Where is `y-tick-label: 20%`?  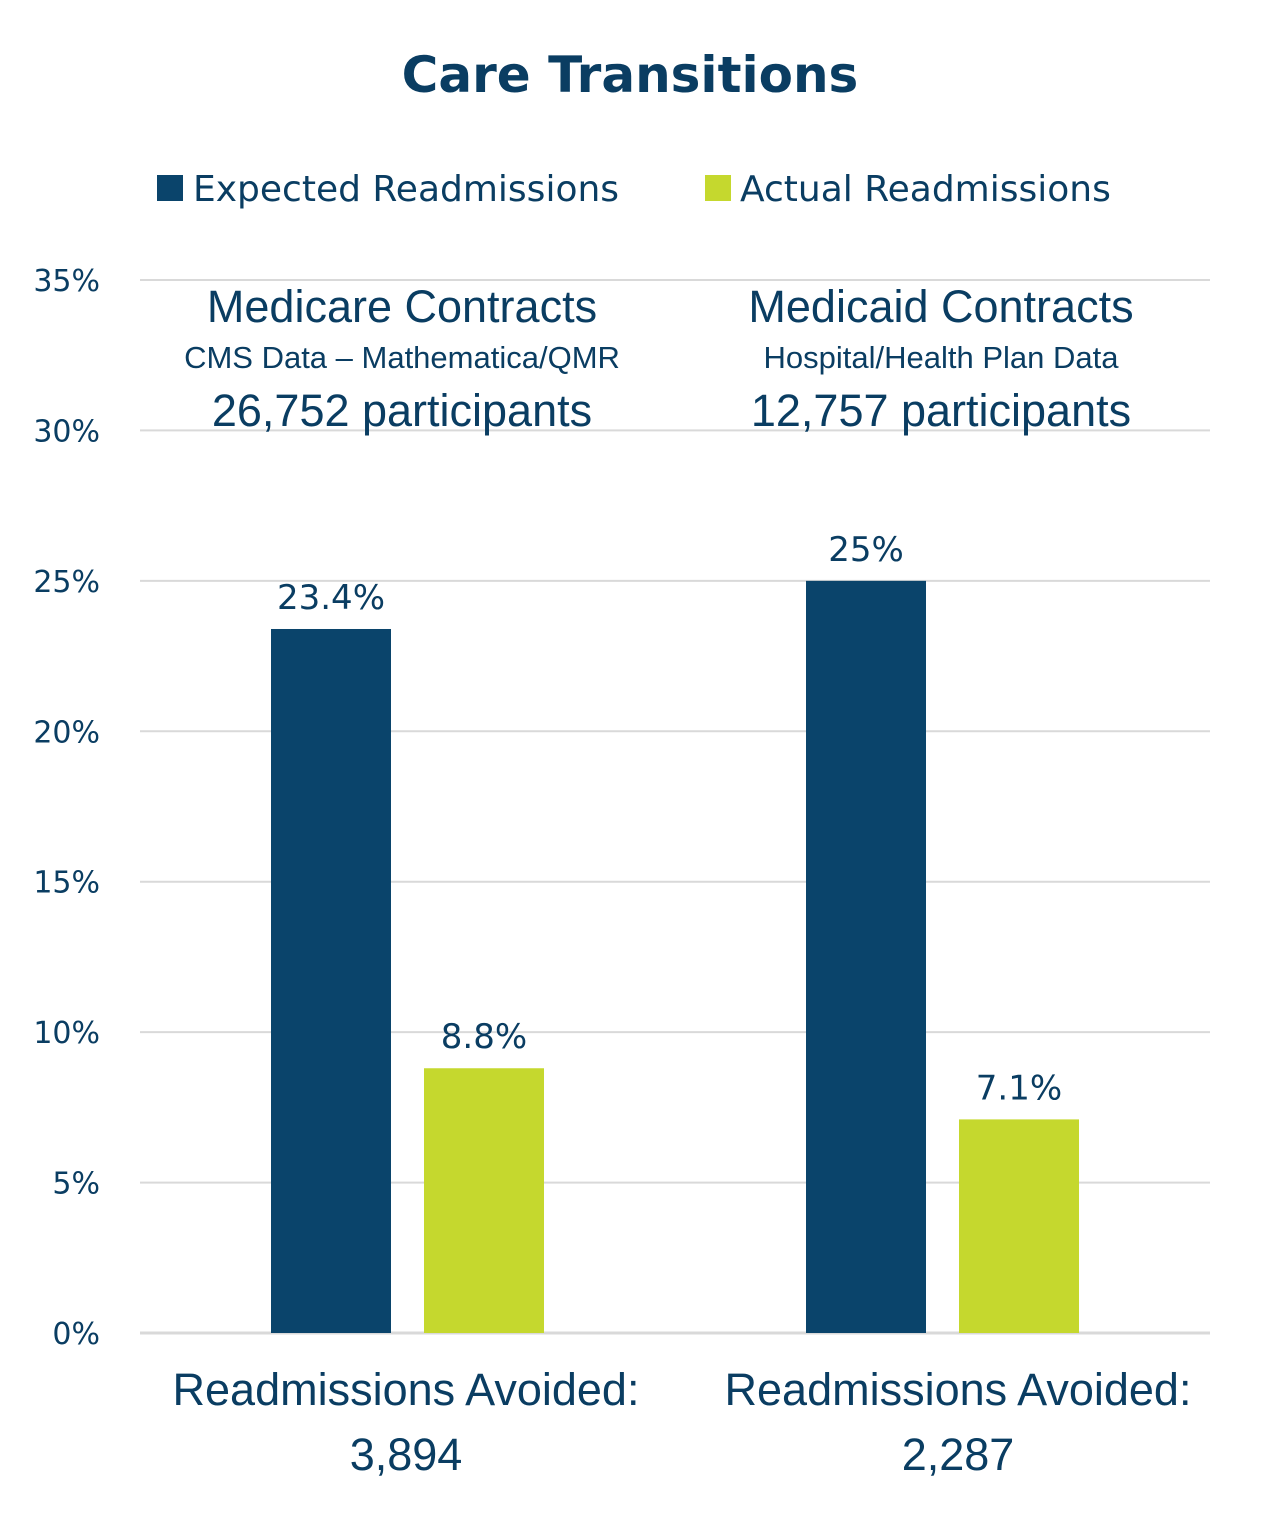 y-tick-label: 20% is located at coordinates (66, 732).